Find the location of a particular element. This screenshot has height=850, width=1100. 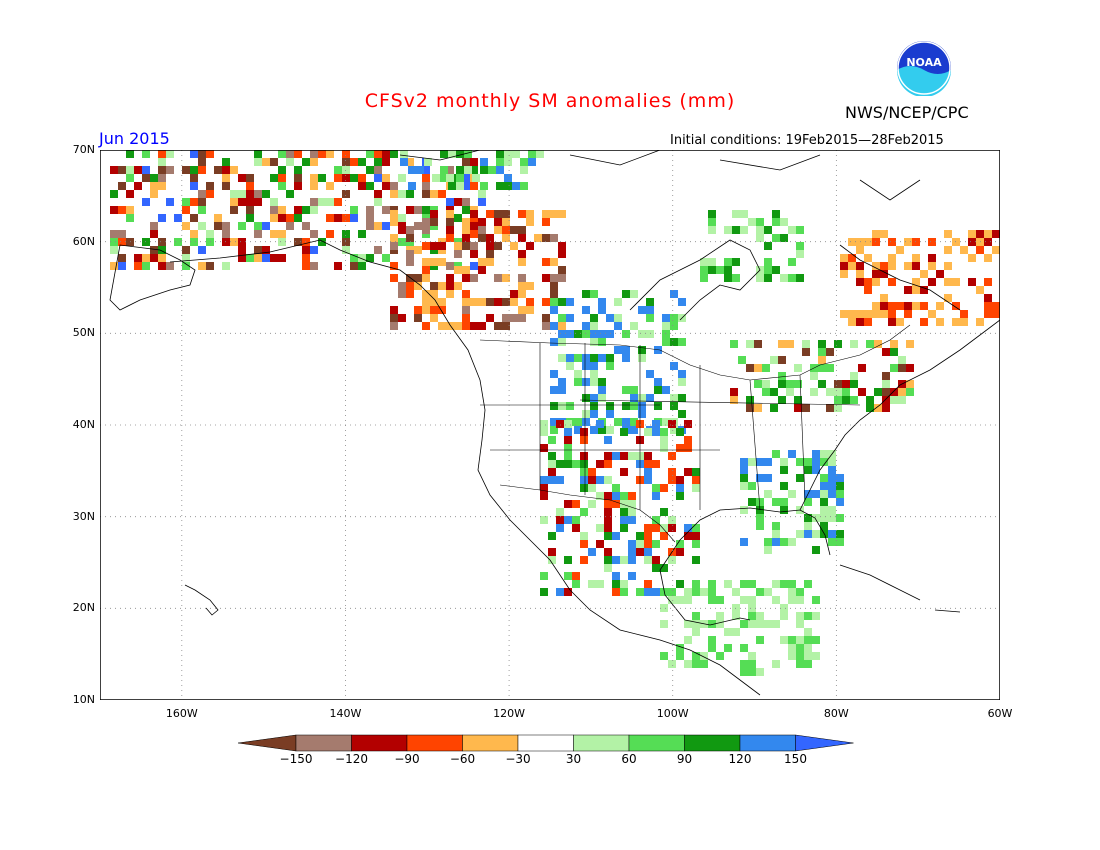

map-title: CFSv2 monthly SM anomalies (mm) is located at coordinates (550, 101).